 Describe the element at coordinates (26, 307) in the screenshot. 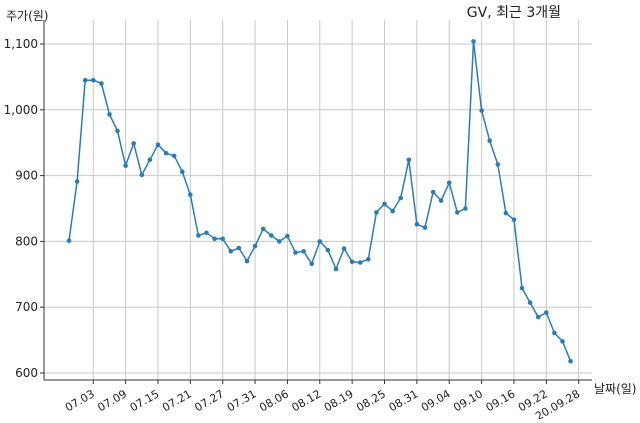

I see `y-tick-label: 700` at that location.